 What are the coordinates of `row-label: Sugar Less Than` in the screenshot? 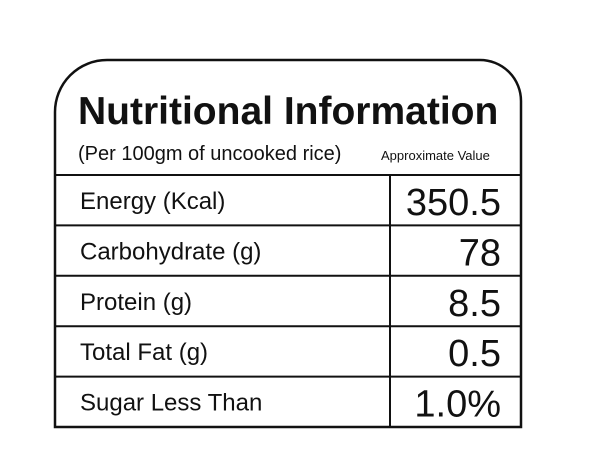 It's located at (171, 403).